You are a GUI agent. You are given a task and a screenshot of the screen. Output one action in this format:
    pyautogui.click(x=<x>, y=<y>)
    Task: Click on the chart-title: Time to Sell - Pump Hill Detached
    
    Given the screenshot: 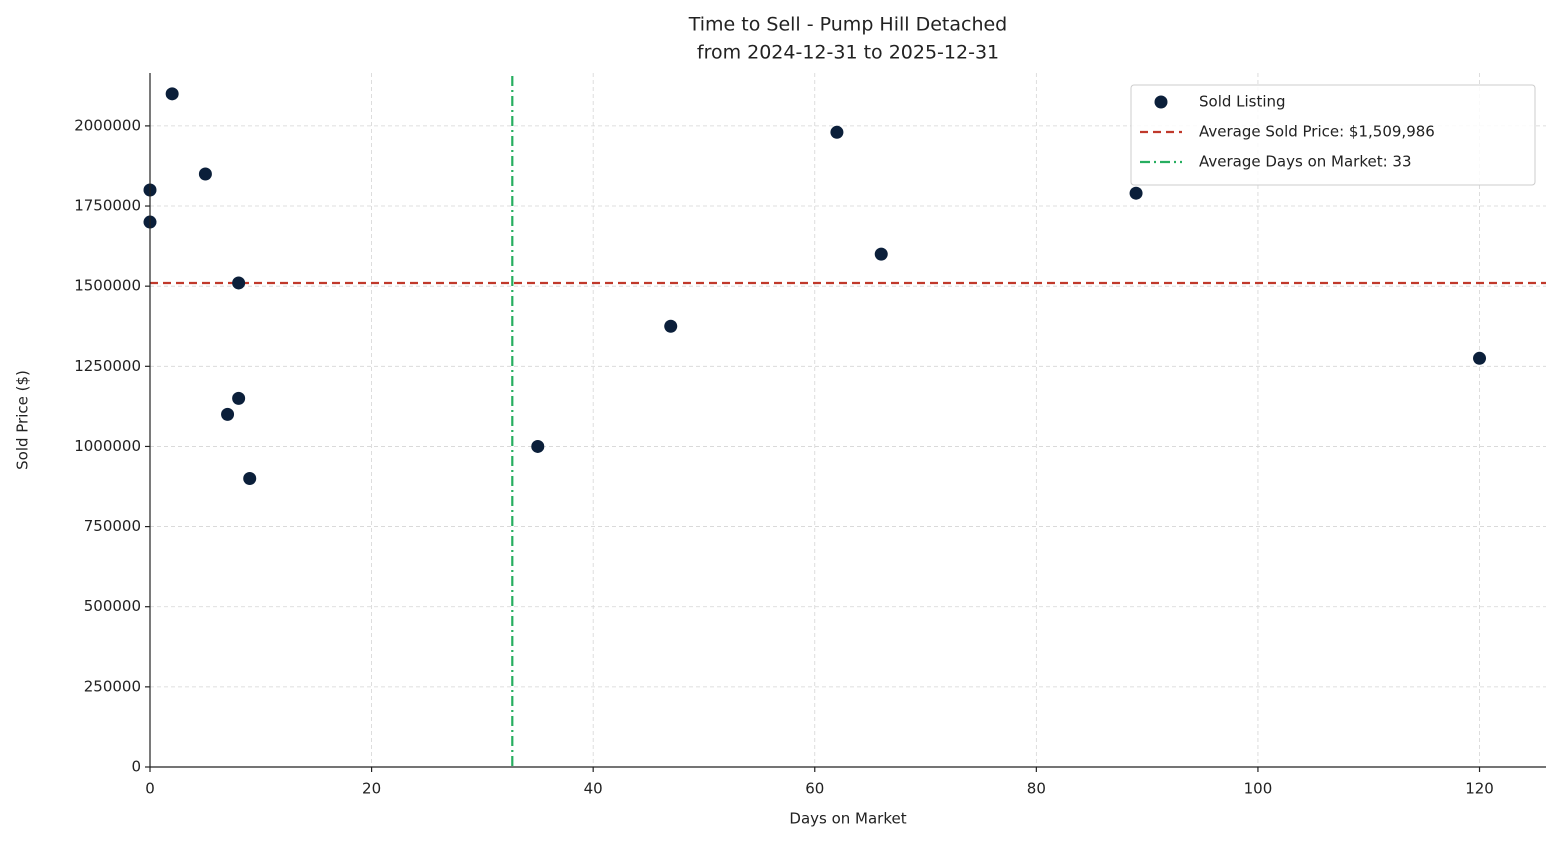 What is the action you would take?
    pyautogui.click(x=847, y=25)
    